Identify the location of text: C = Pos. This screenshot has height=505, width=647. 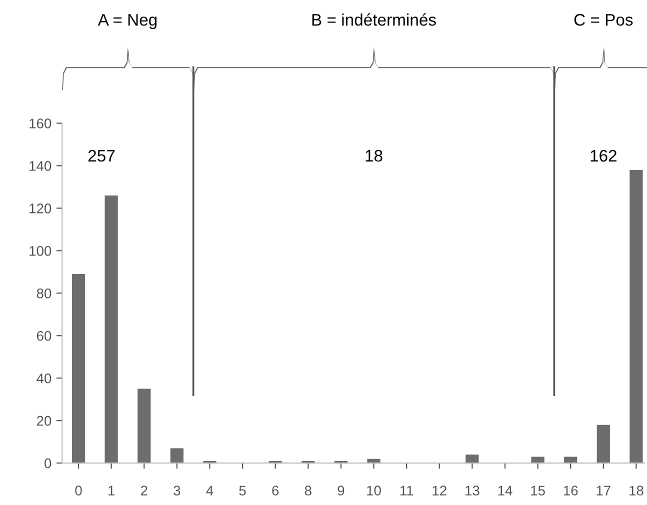
(603, 20).